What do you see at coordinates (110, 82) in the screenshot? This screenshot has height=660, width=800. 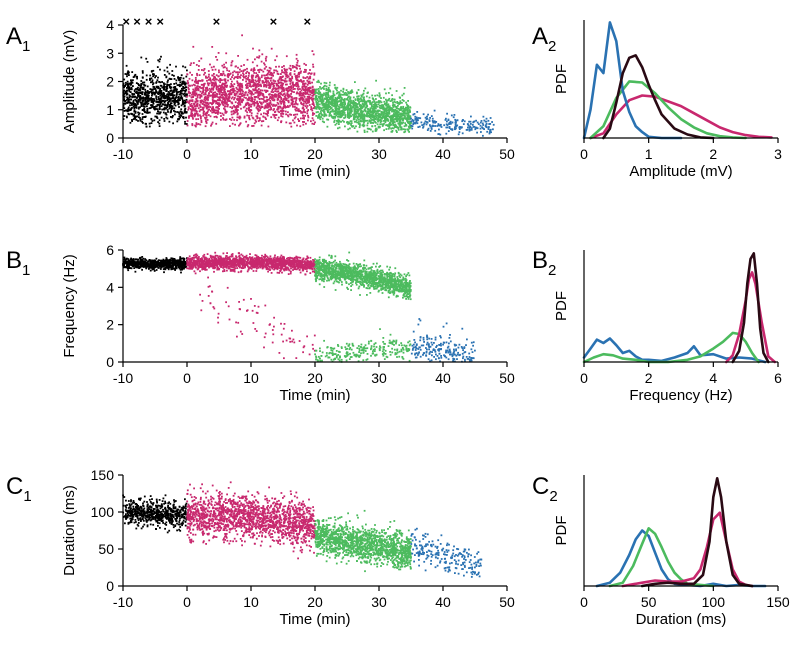 I see `y-tick-label: 2` at bounding box center [110, 82].